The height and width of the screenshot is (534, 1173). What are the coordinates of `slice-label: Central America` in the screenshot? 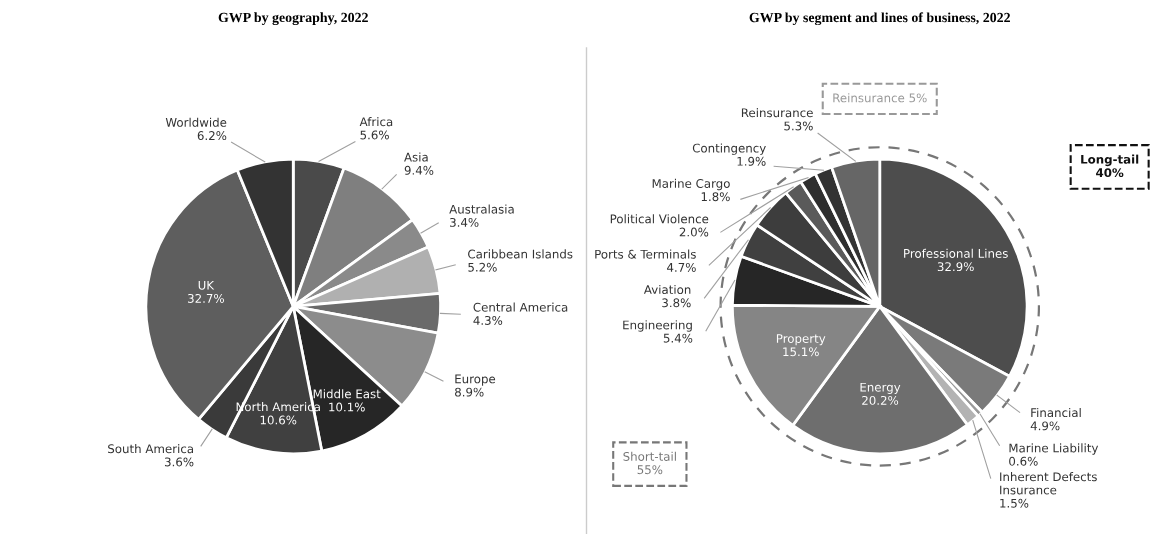 It's located at (520, 307).